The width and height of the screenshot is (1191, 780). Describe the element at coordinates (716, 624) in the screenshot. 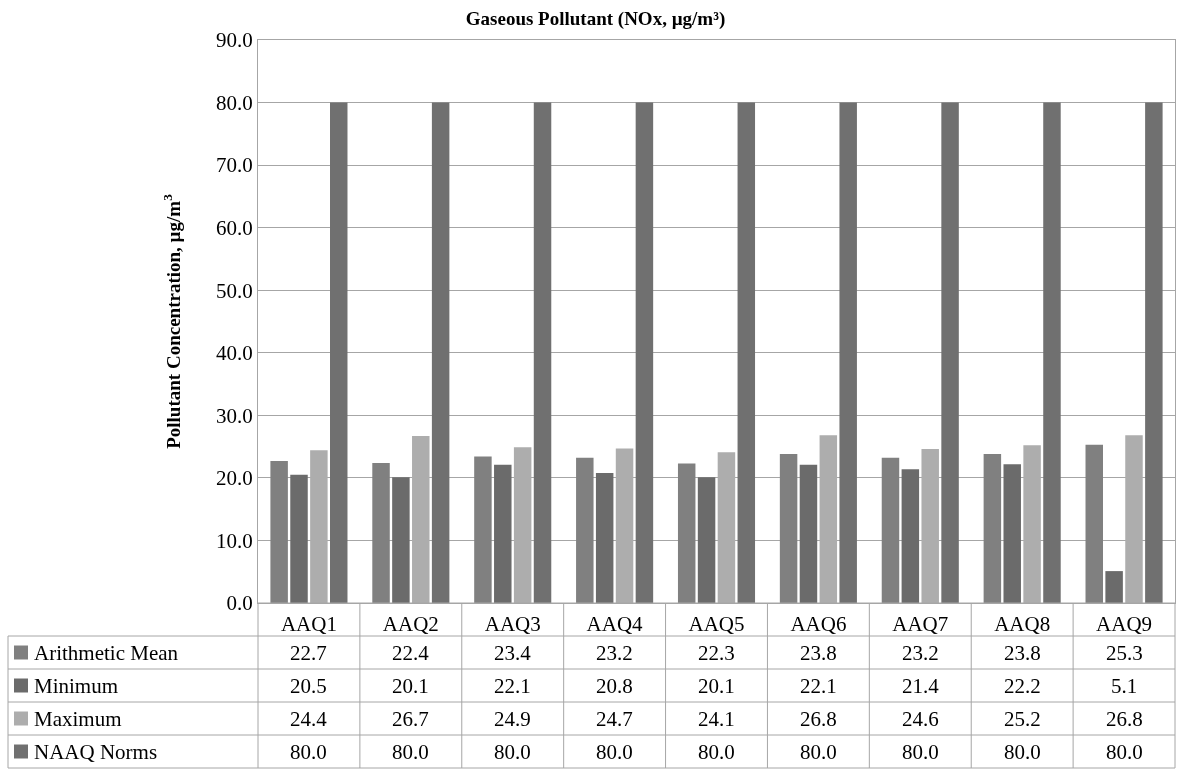

I see `x-tick-label: AAQ5` at that location.